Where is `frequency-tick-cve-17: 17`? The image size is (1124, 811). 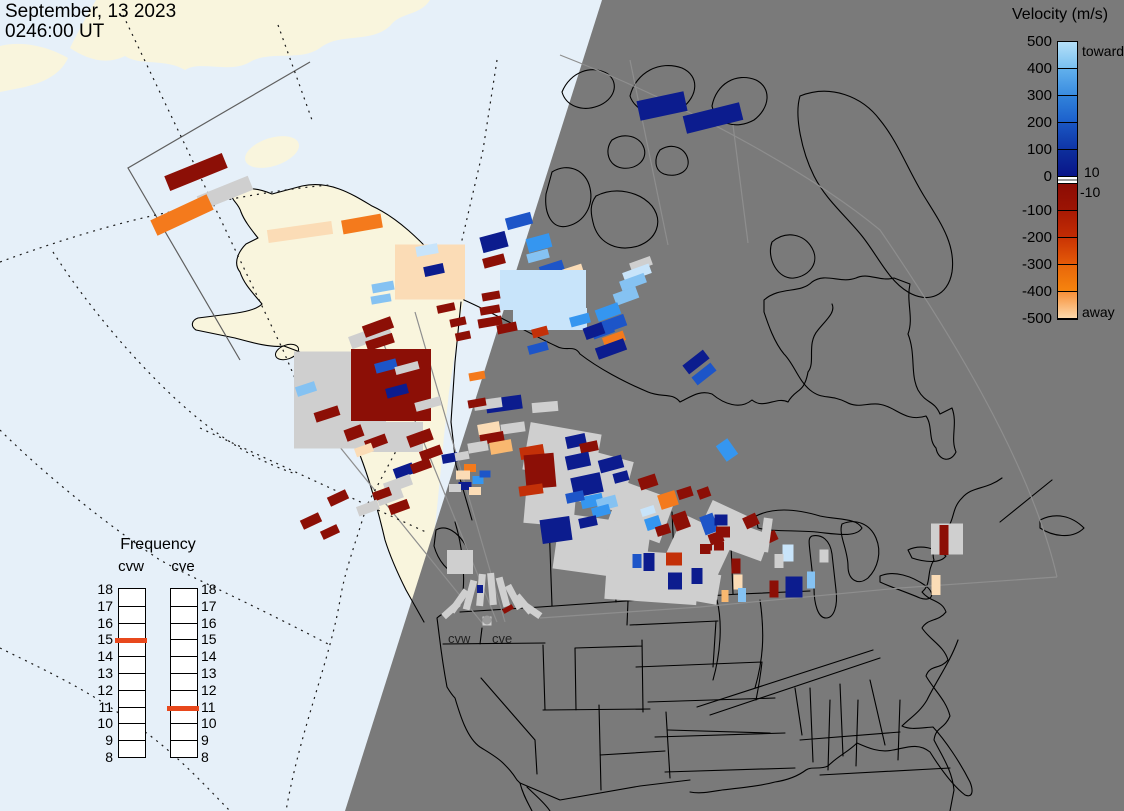
frequency-tick-cve-17: 17 is located at coordinates (209, 605).